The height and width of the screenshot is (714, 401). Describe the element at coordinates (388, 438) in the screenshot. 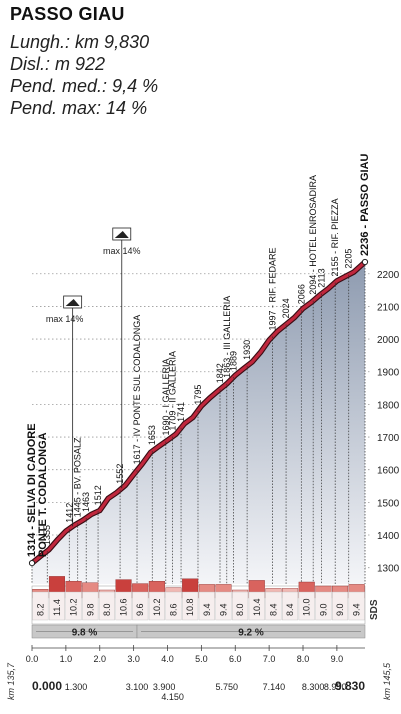

I see `y-tick-label: 1700` at that location.